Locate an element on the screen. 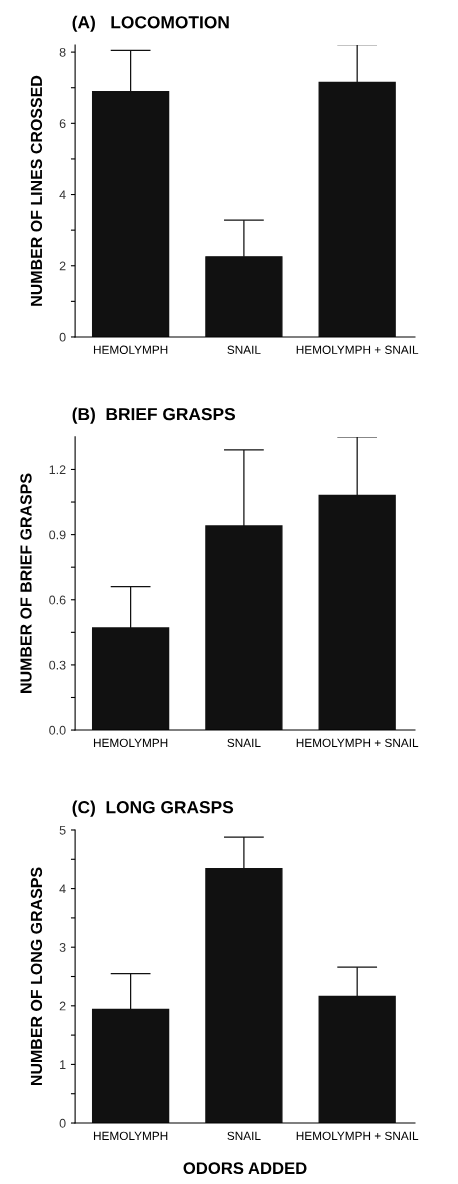  y-tick-label: 0.0 is located at coordinates (57, 730).